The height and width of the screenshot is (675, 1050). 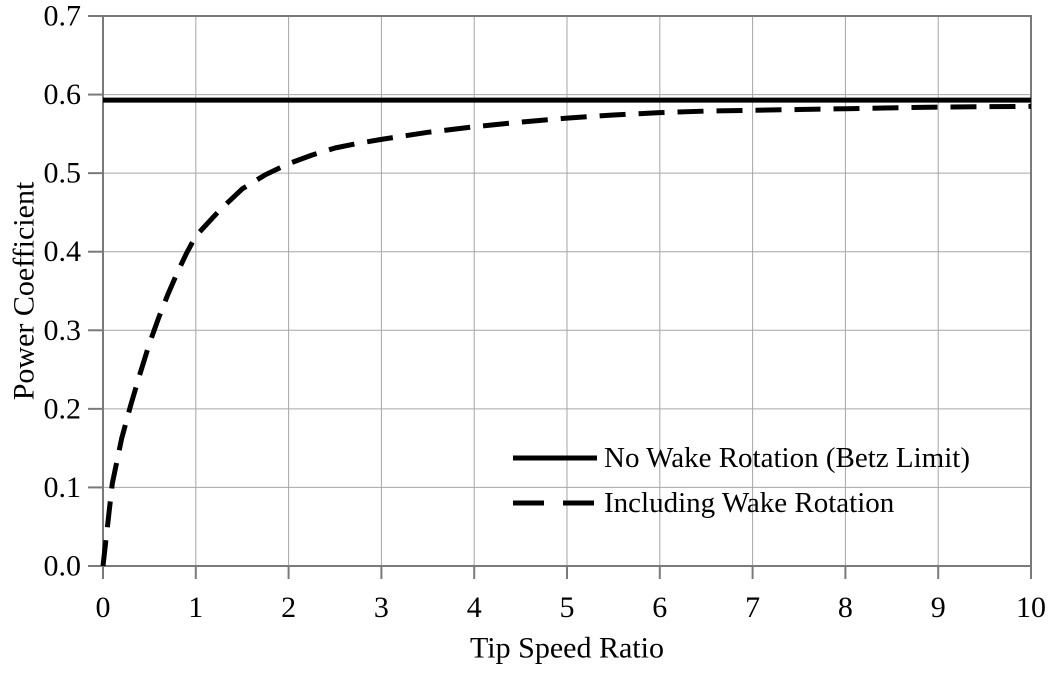 I want to click on x-tick-label: 8, so click(x=845, y=607).